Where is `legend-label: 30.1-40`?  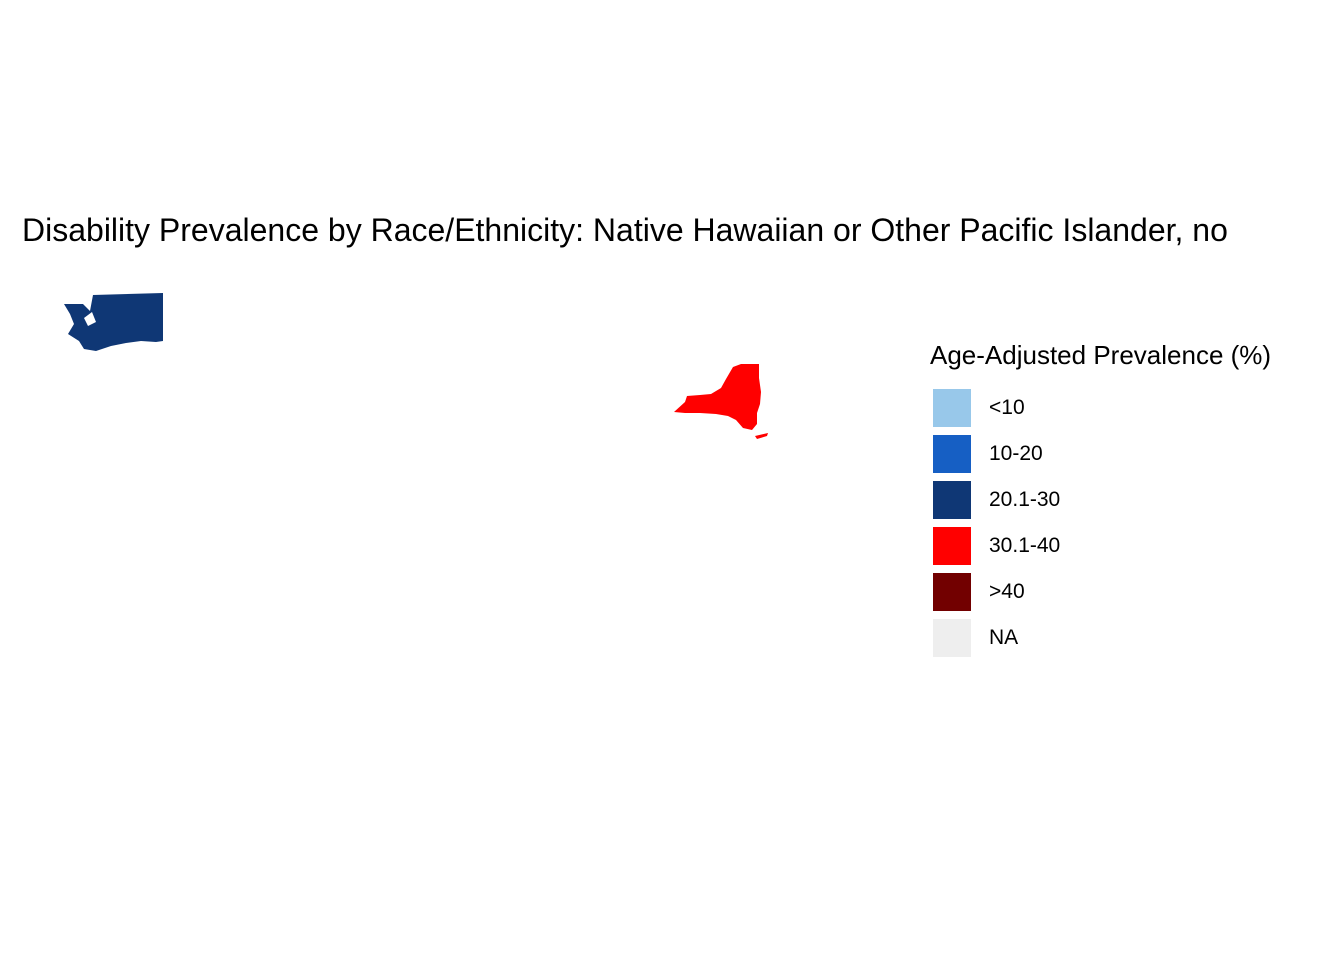
legend-label: 30.1-40 is located at coordinates (1025, 545).